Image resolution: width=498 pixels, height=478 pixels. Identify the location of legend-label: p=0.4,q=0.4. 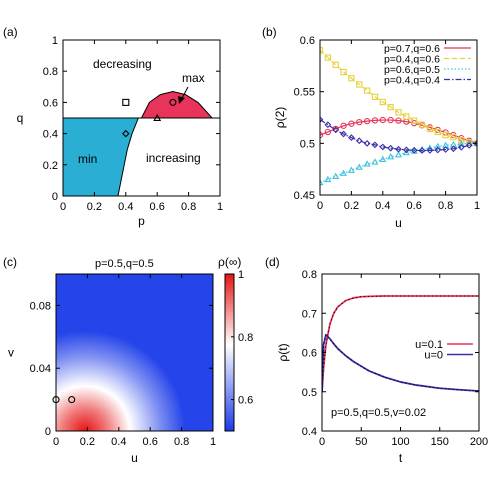
(412, 81).